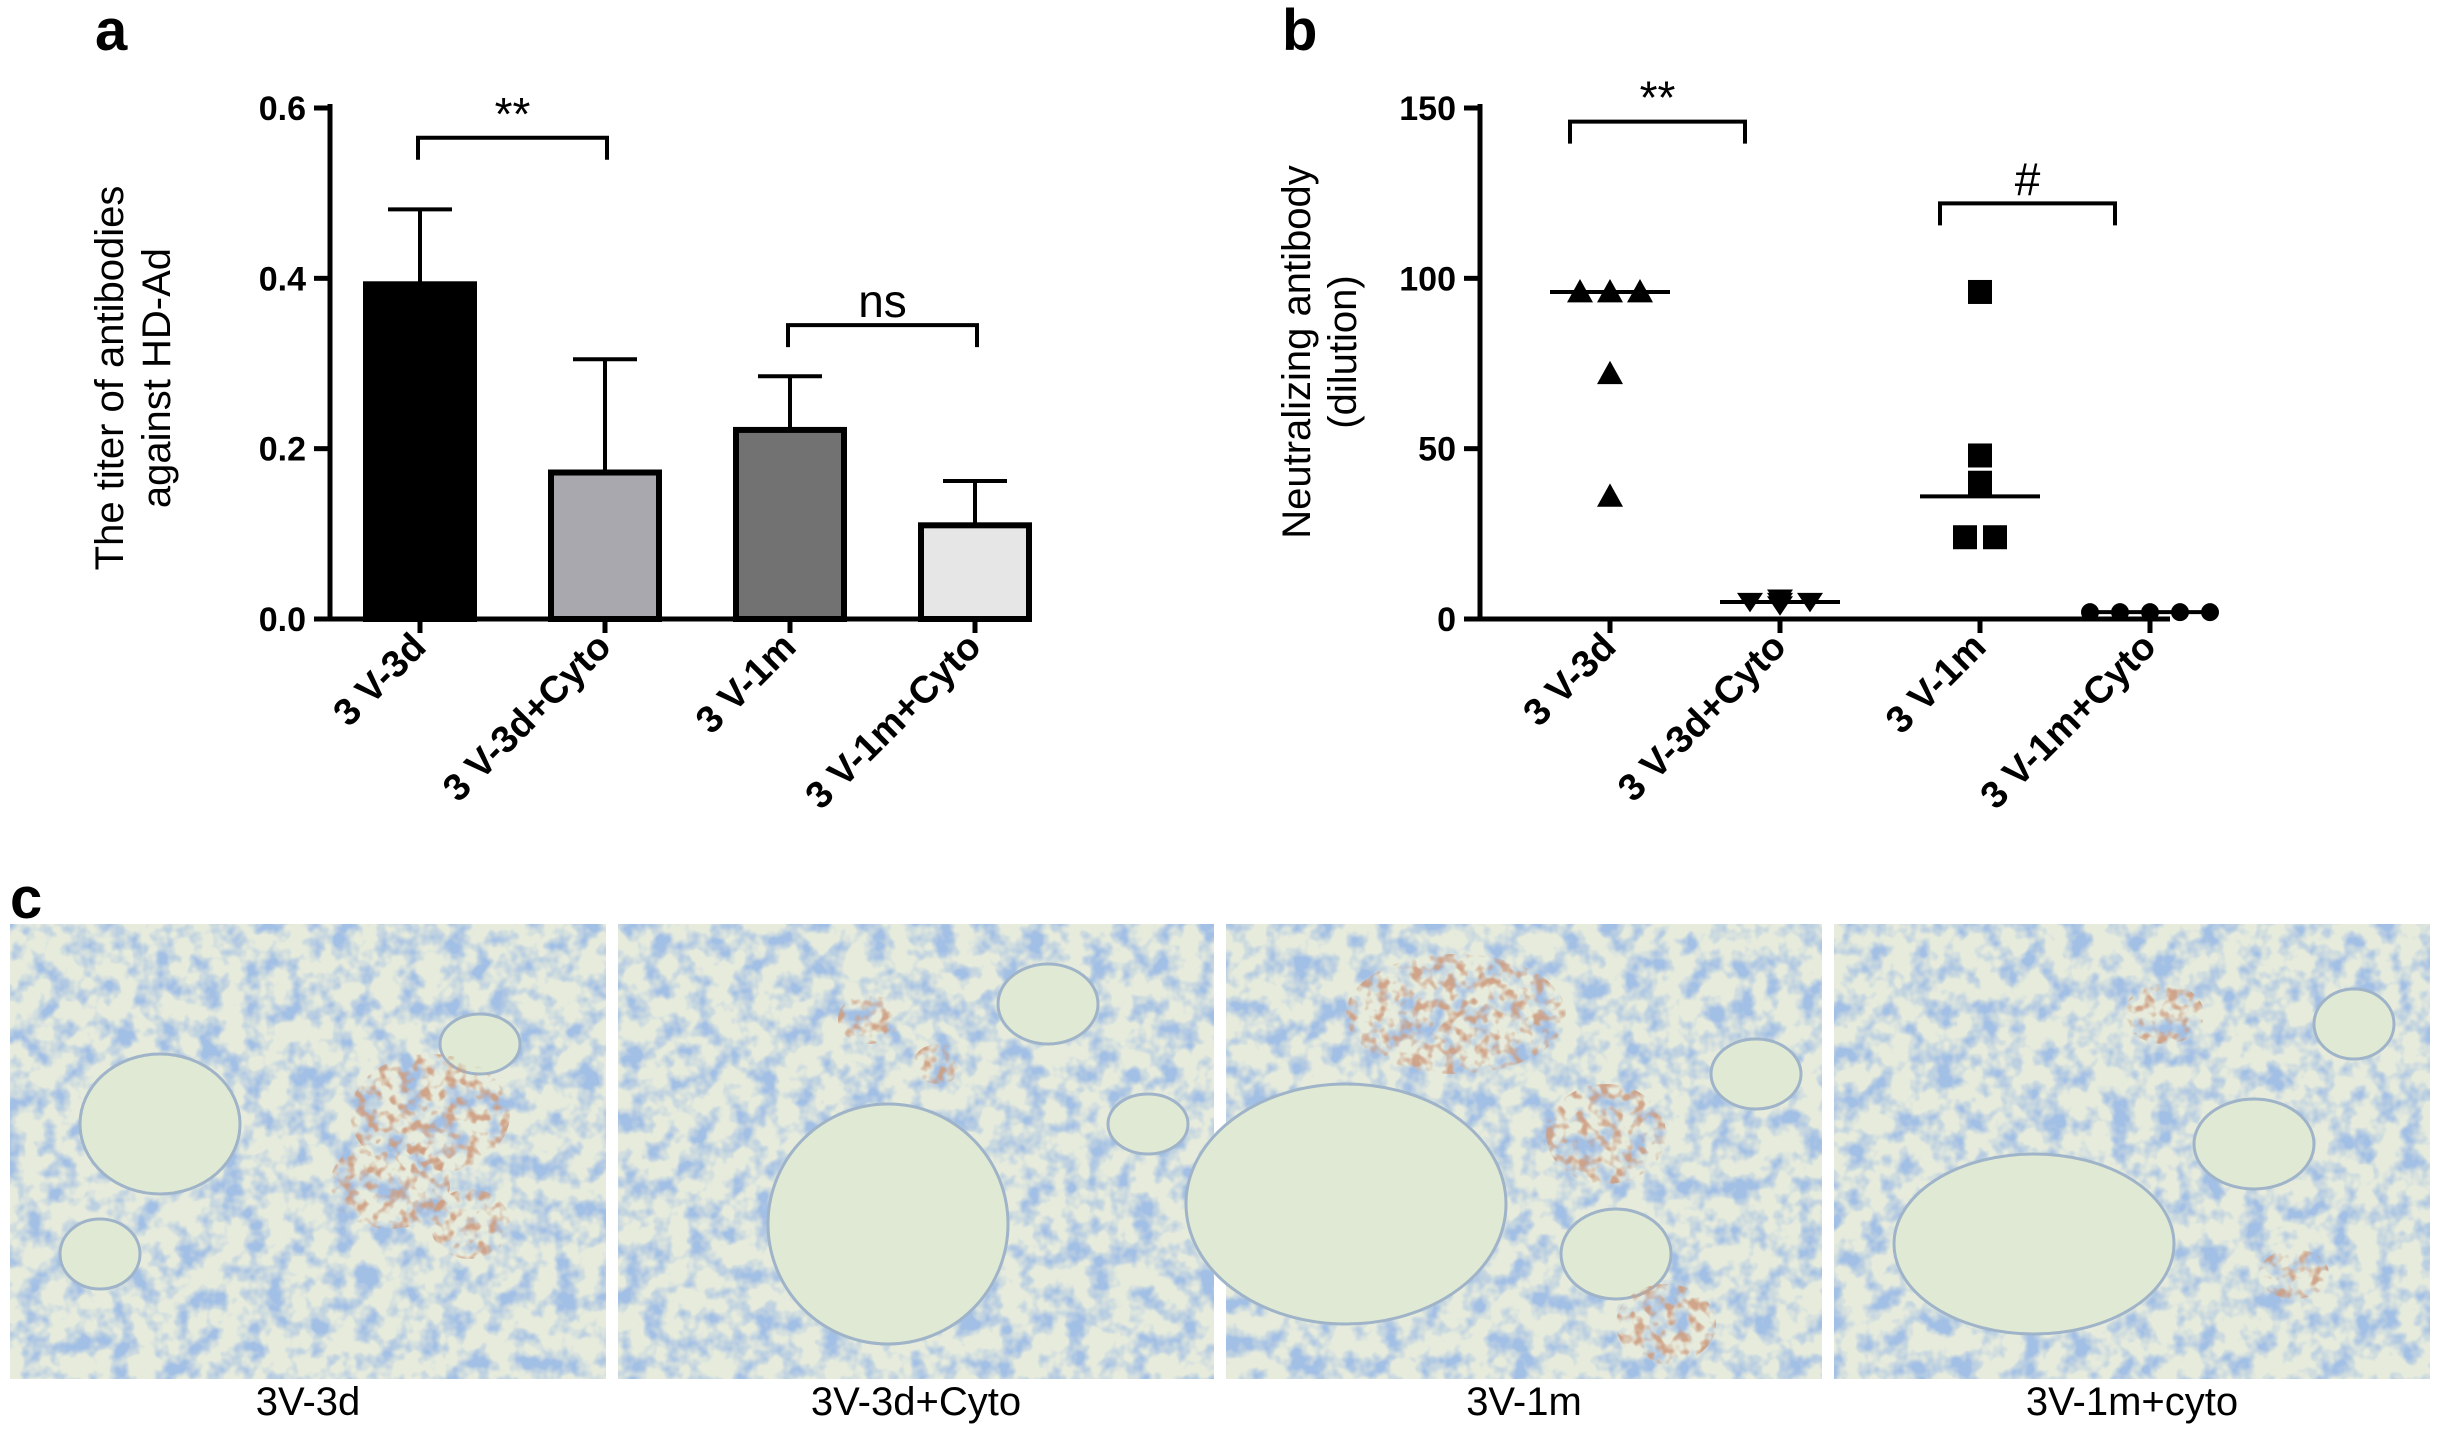 The image size is (2447, 1453). I want to click on chart-a-category-label: 3 V-1m, so click(746, 684).